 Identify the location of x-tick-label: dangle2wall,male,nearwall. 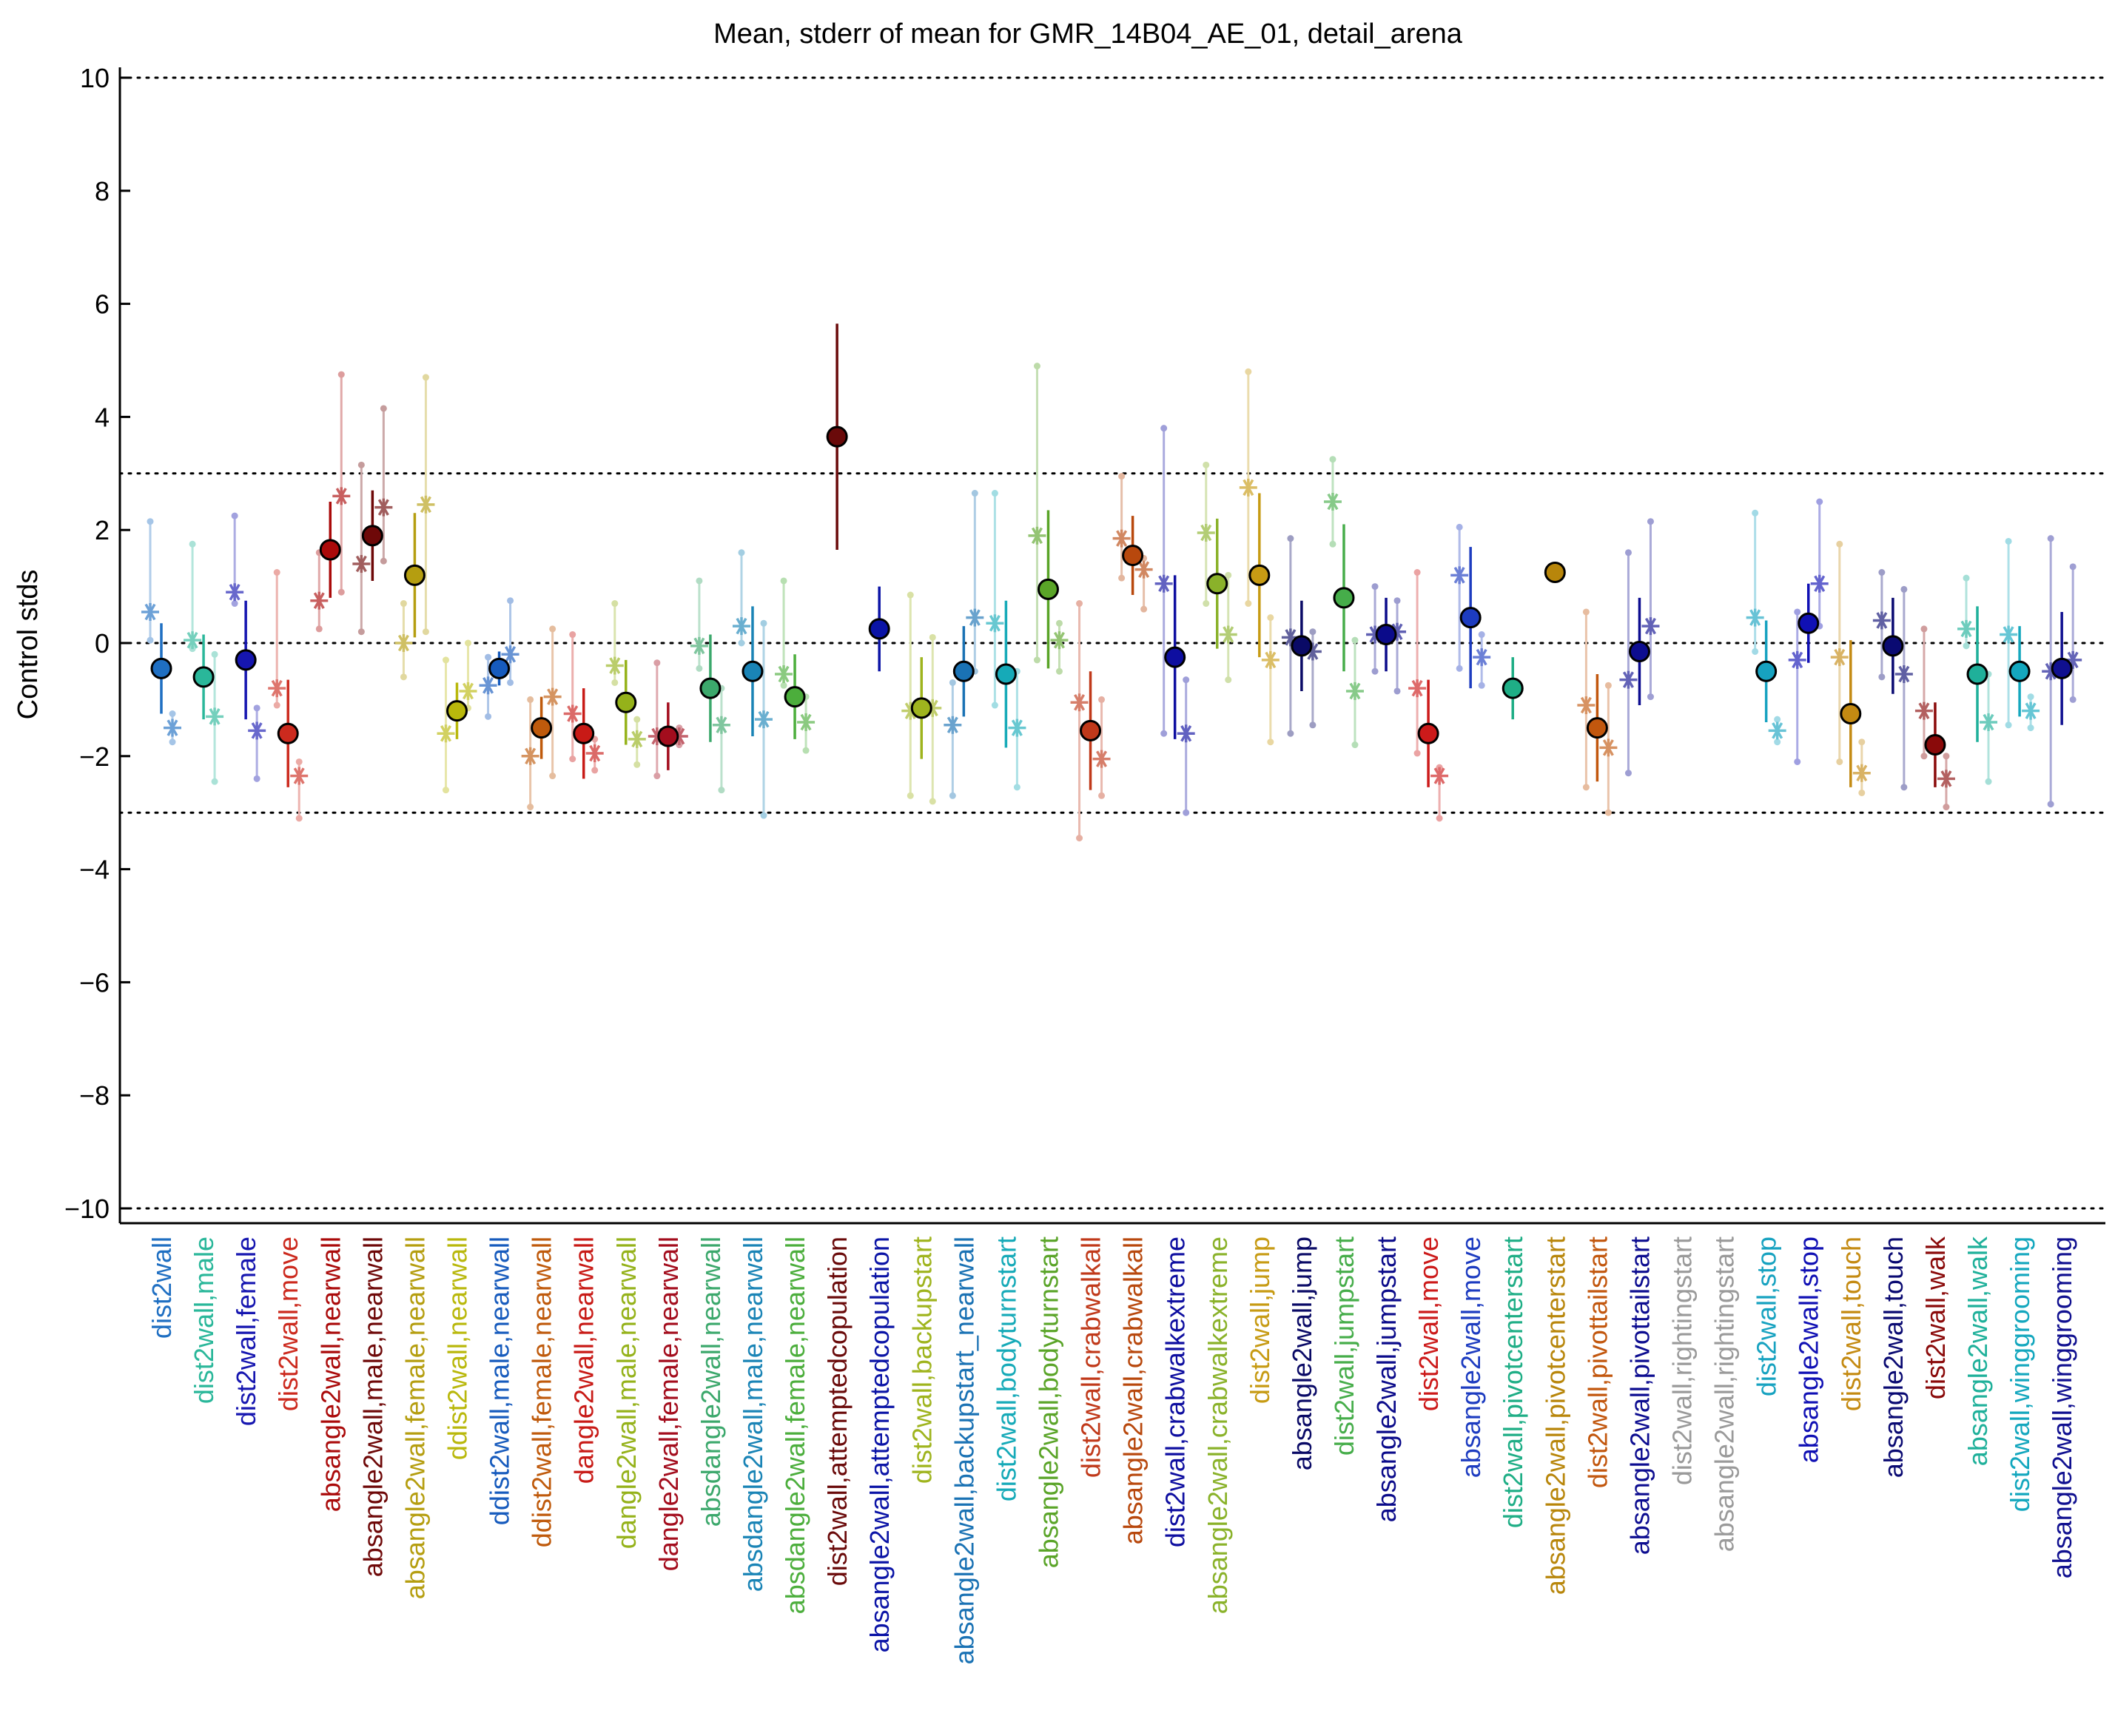
(626, 1393).